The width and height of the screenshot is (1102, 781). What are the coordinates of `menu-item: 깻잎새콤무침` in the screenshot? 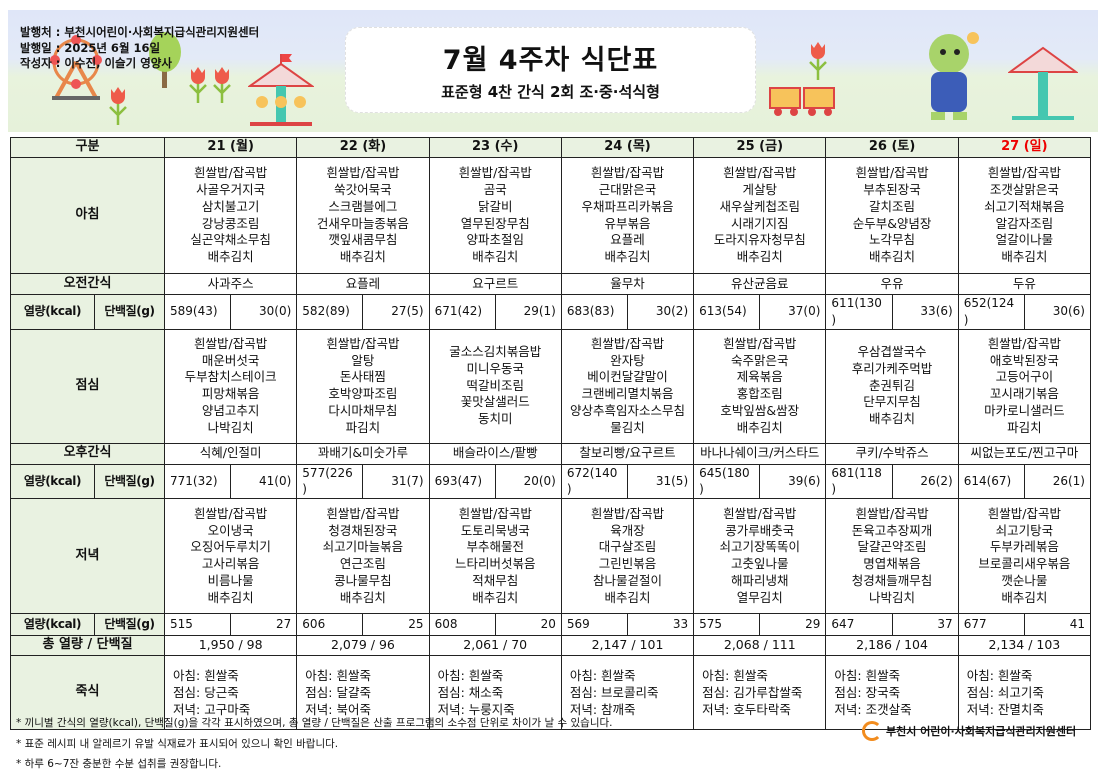 It's located at (363, 240).